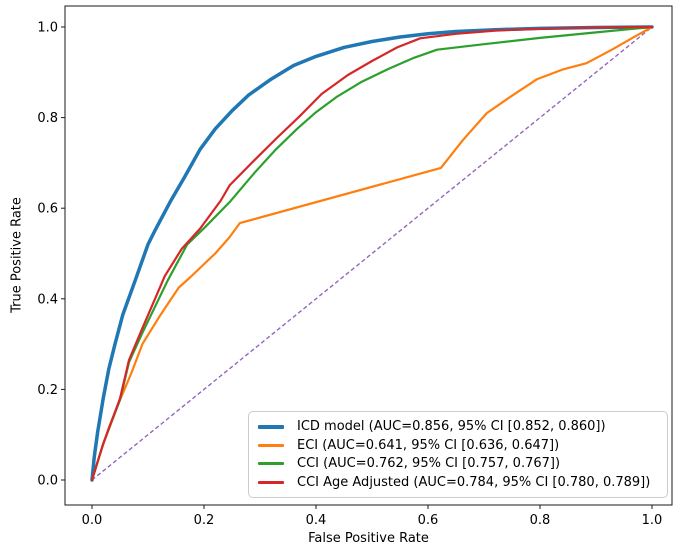 The width and height of the screenshot is (679, 559). What do you see at coordinates (47, 28) in the screenshot?
I see `y-tick-label: 1.0` at bounding box center [47, 28].